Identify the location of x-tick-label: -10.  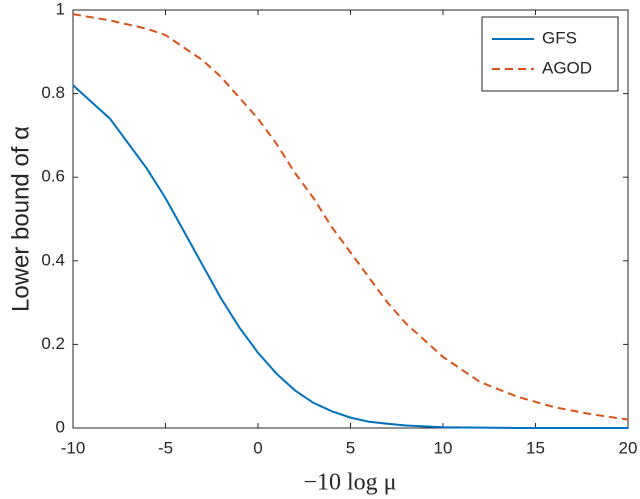
(73, 447).